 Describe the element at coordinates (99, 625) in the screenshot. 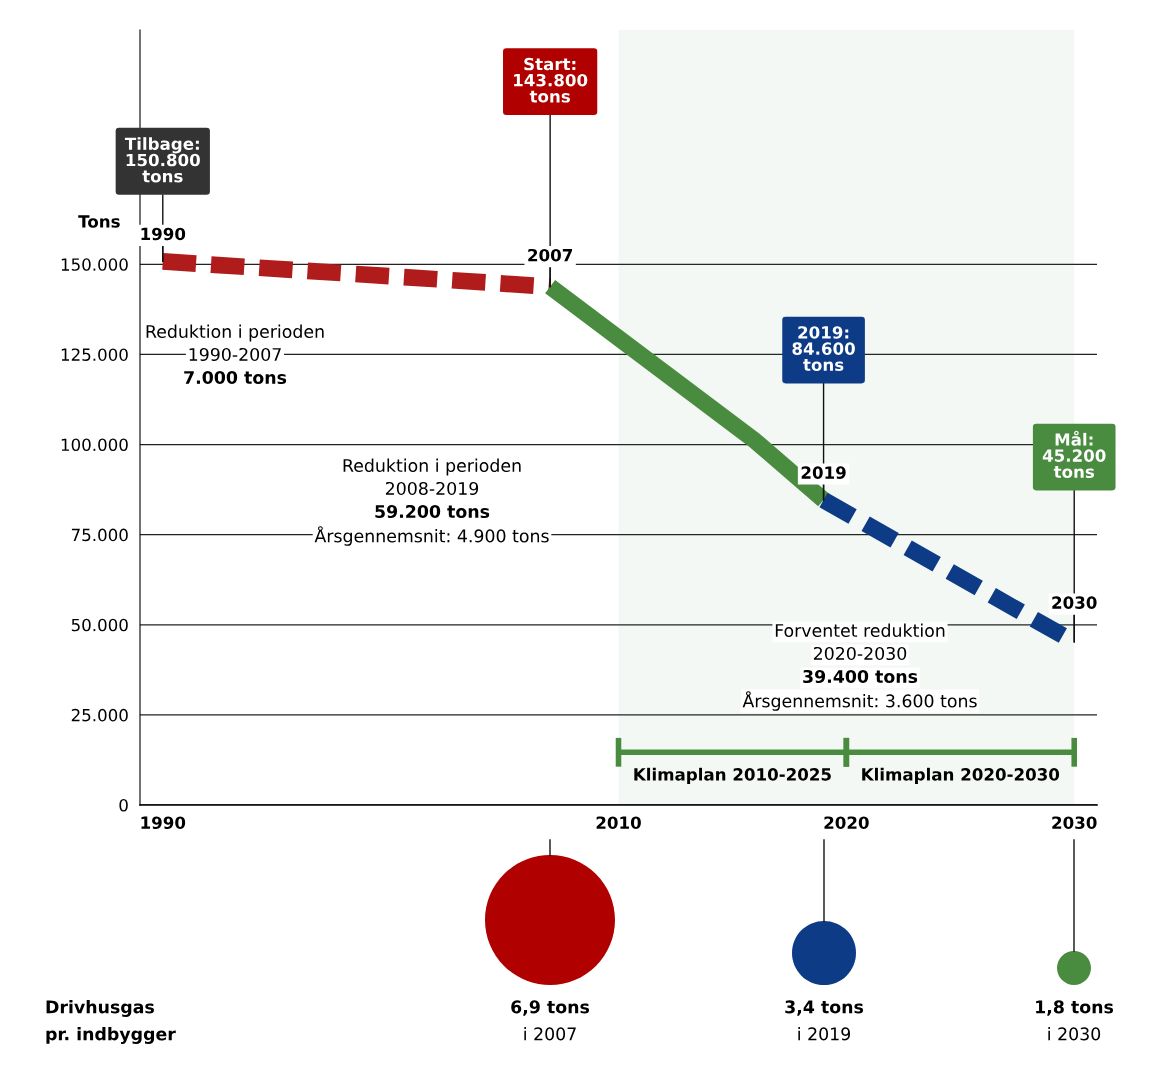

I see `y-tick-label: 50.000` at that location.